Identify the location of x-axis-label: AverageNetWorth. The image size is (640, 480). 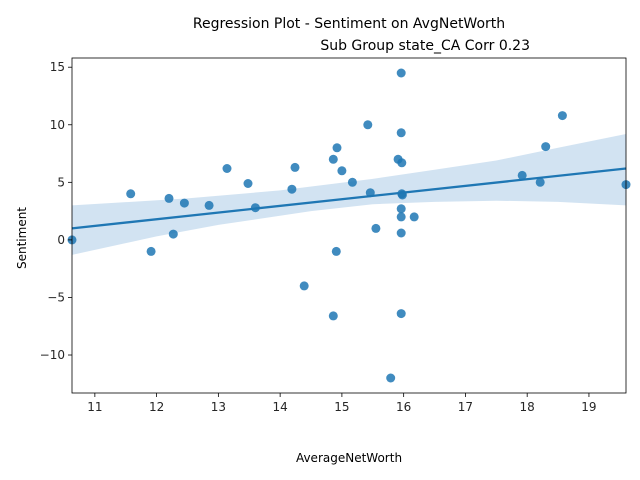
(349, 458).